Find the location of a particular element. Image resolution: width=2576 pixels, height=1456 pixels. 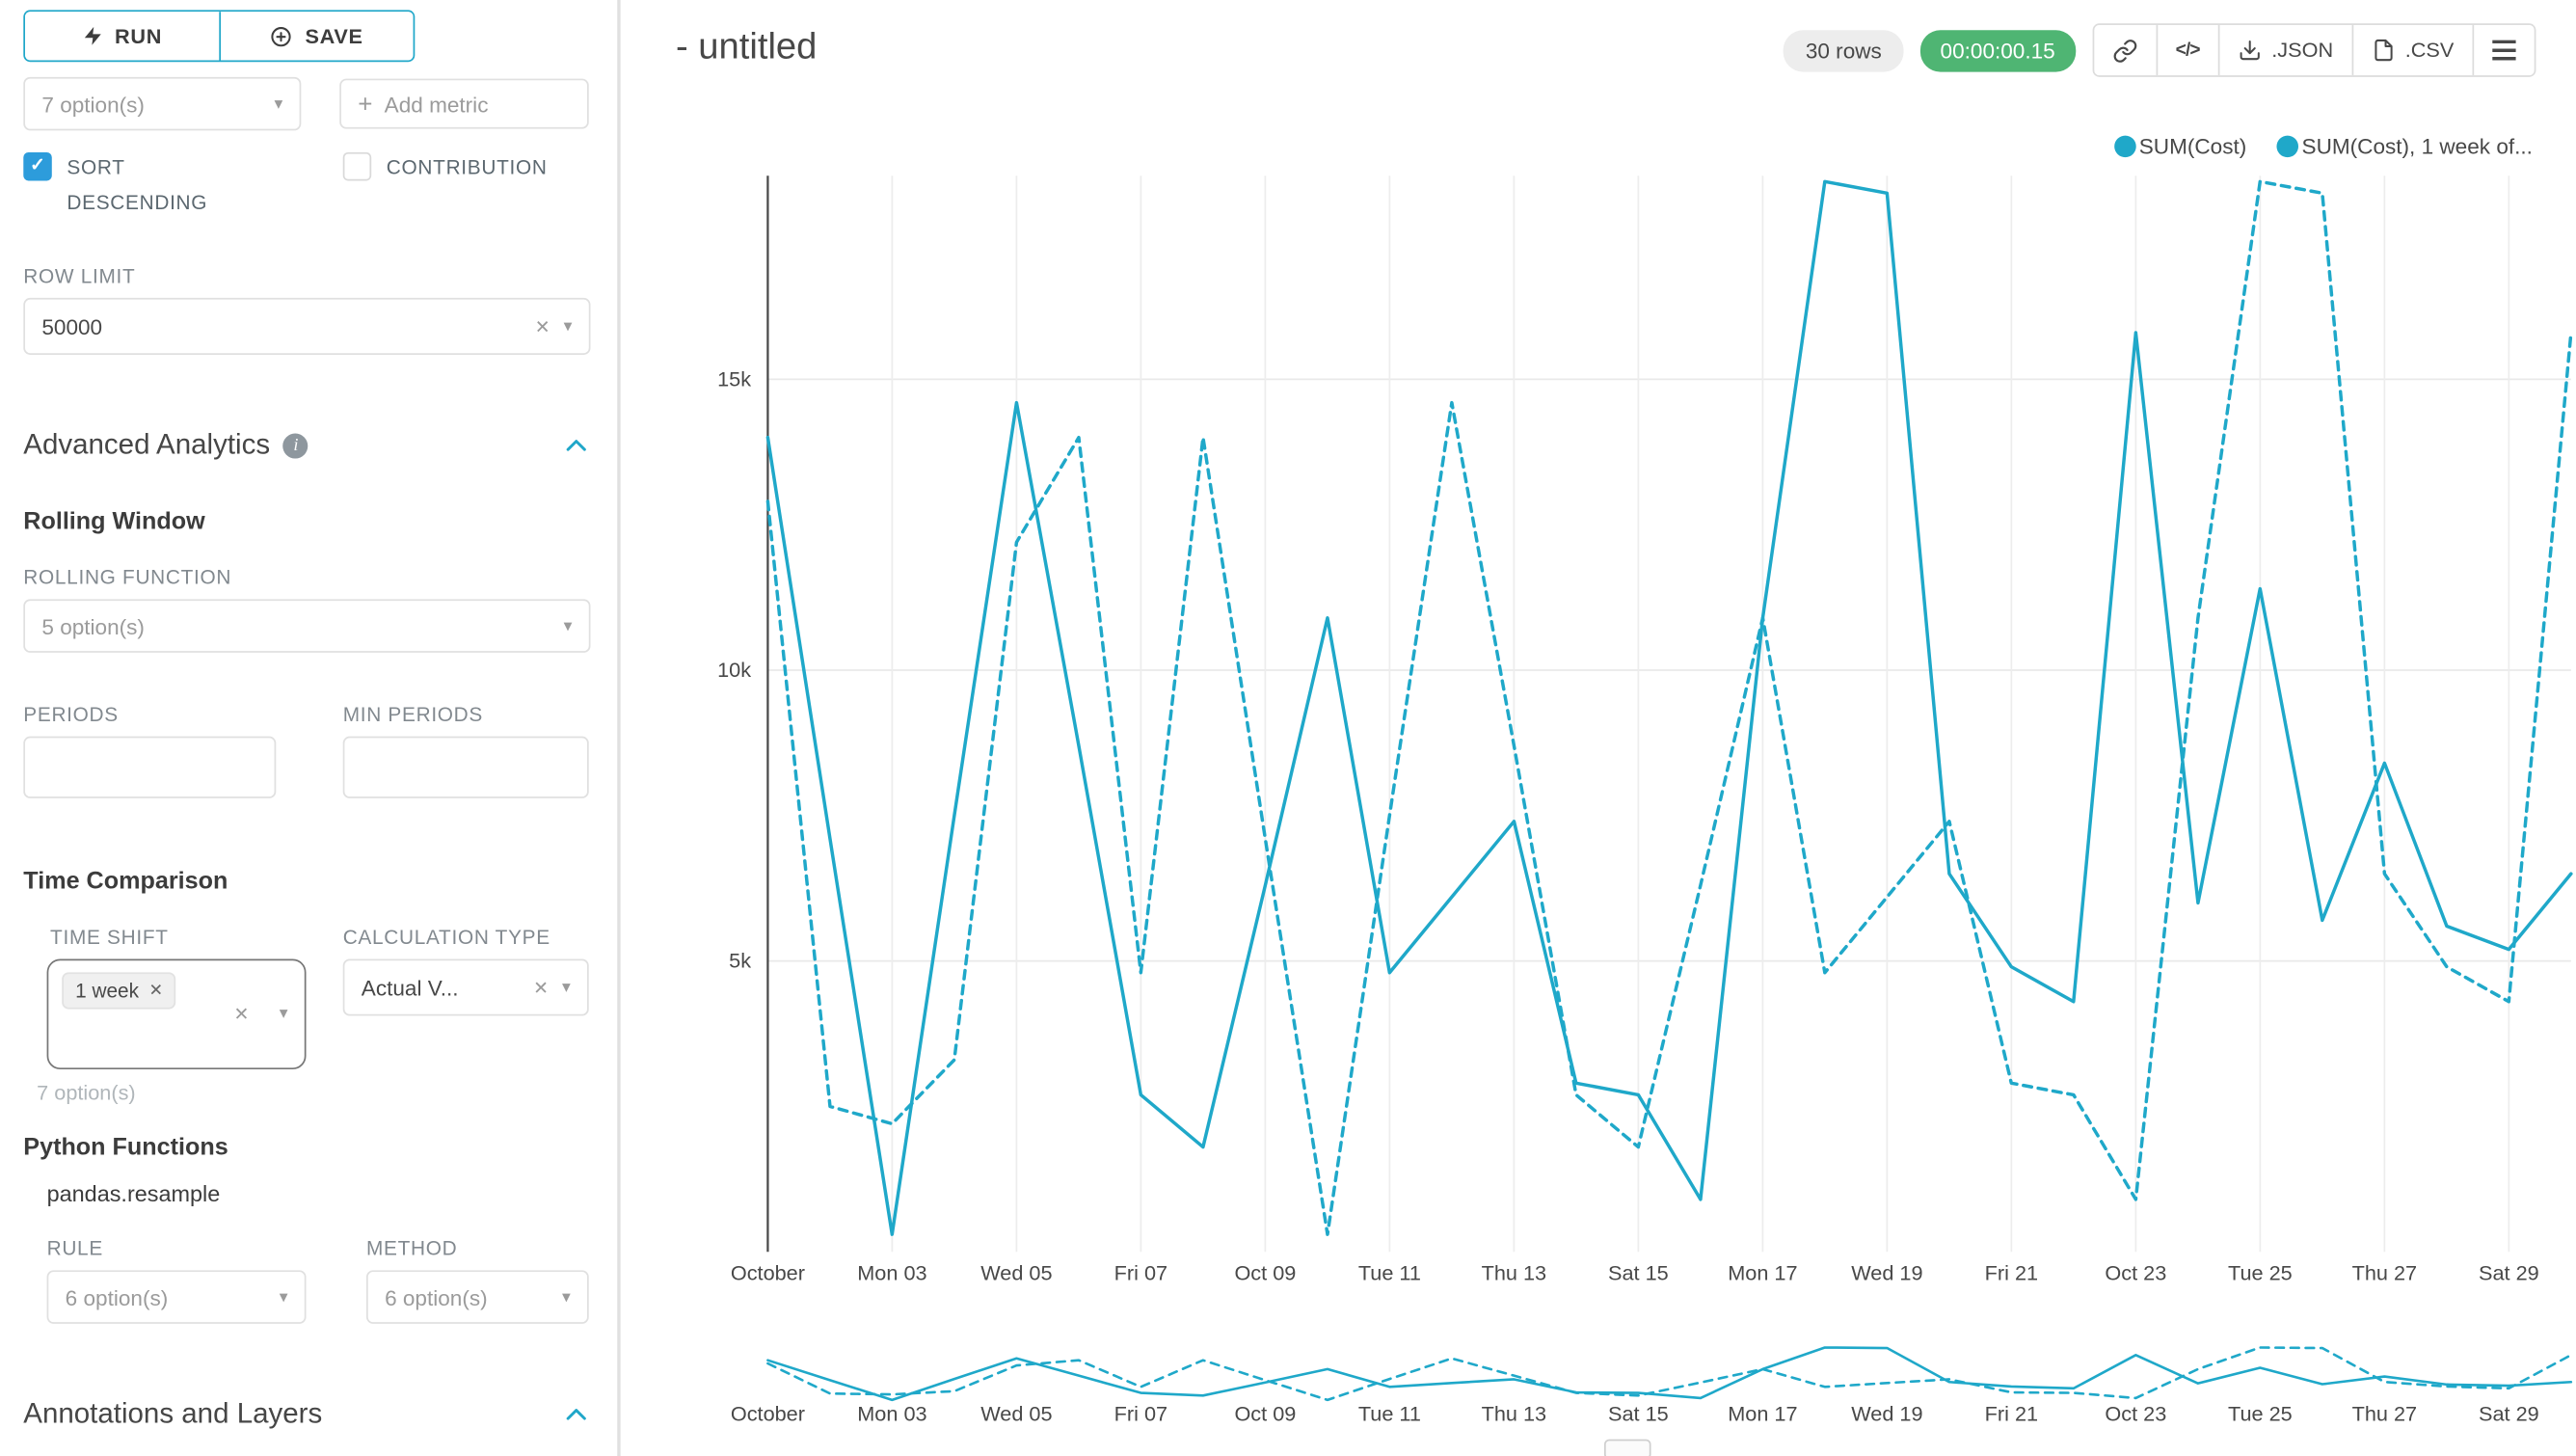

time-shift-column: 1 week ✕ ✕ ▾ 7 option(s) is located at coordinates (177, 1031).